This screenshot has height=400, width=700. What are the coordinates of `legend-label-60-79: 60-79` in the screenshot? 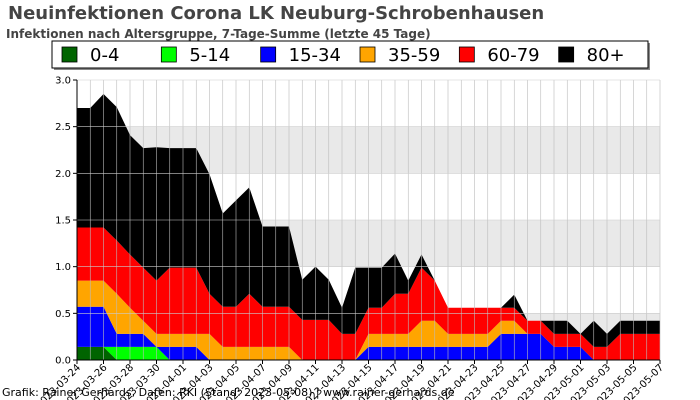 It's located at (513, 55).